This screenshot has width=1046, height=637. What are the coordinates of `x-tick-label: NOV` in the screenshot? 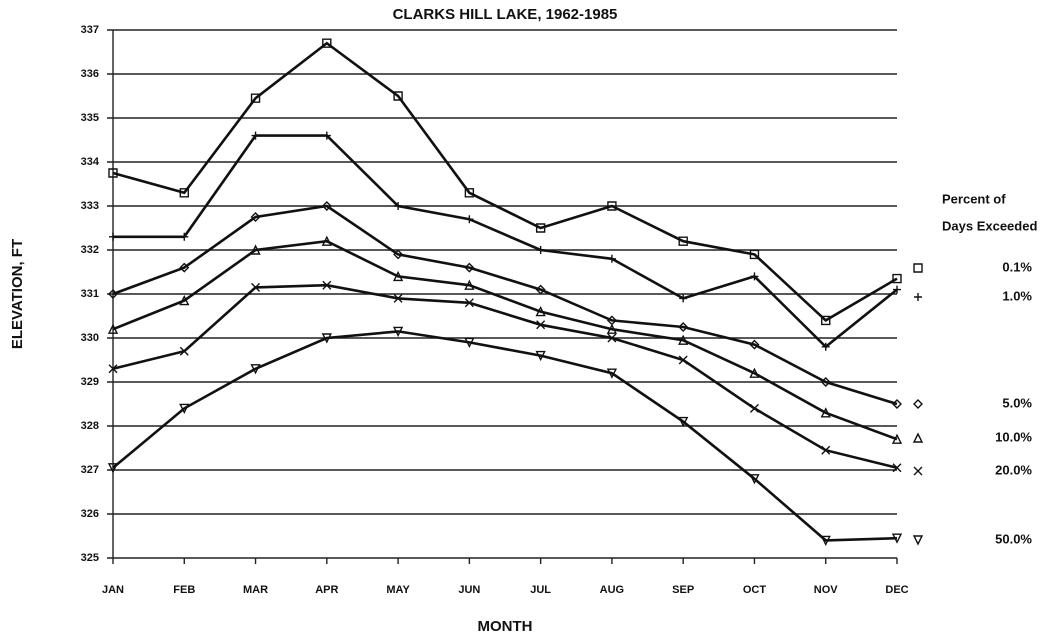 It's located at (826, 590).